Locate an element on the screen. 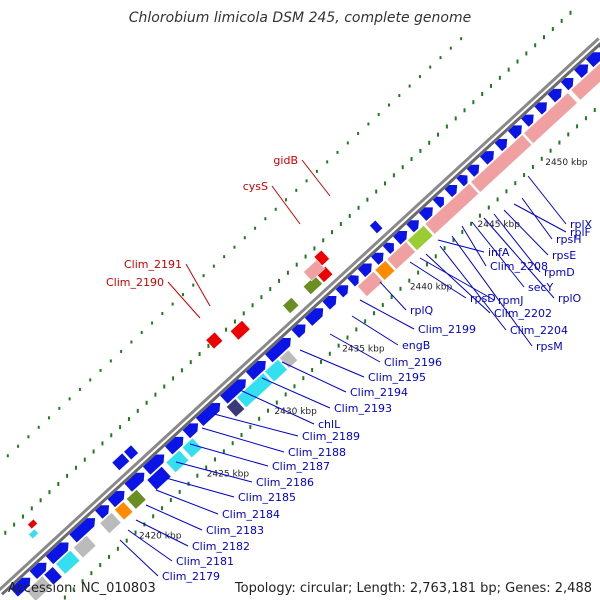 Image resolution: width=600 pixels, height=600 pixels. gene-label: Clim_2190 is located at coordinates (135, 282).